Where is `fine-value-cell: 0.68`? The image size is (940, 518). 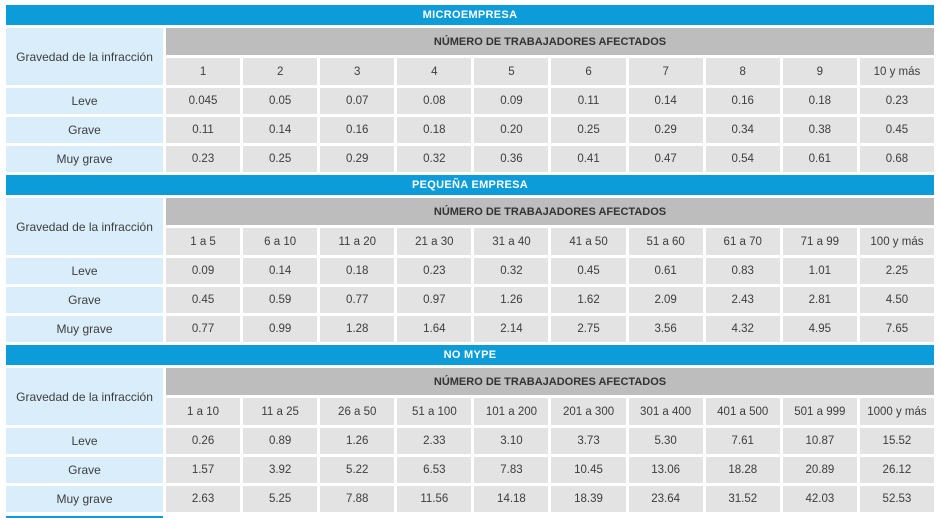 fine-value-cell: 0.68 is located at coordinates (896, 159).